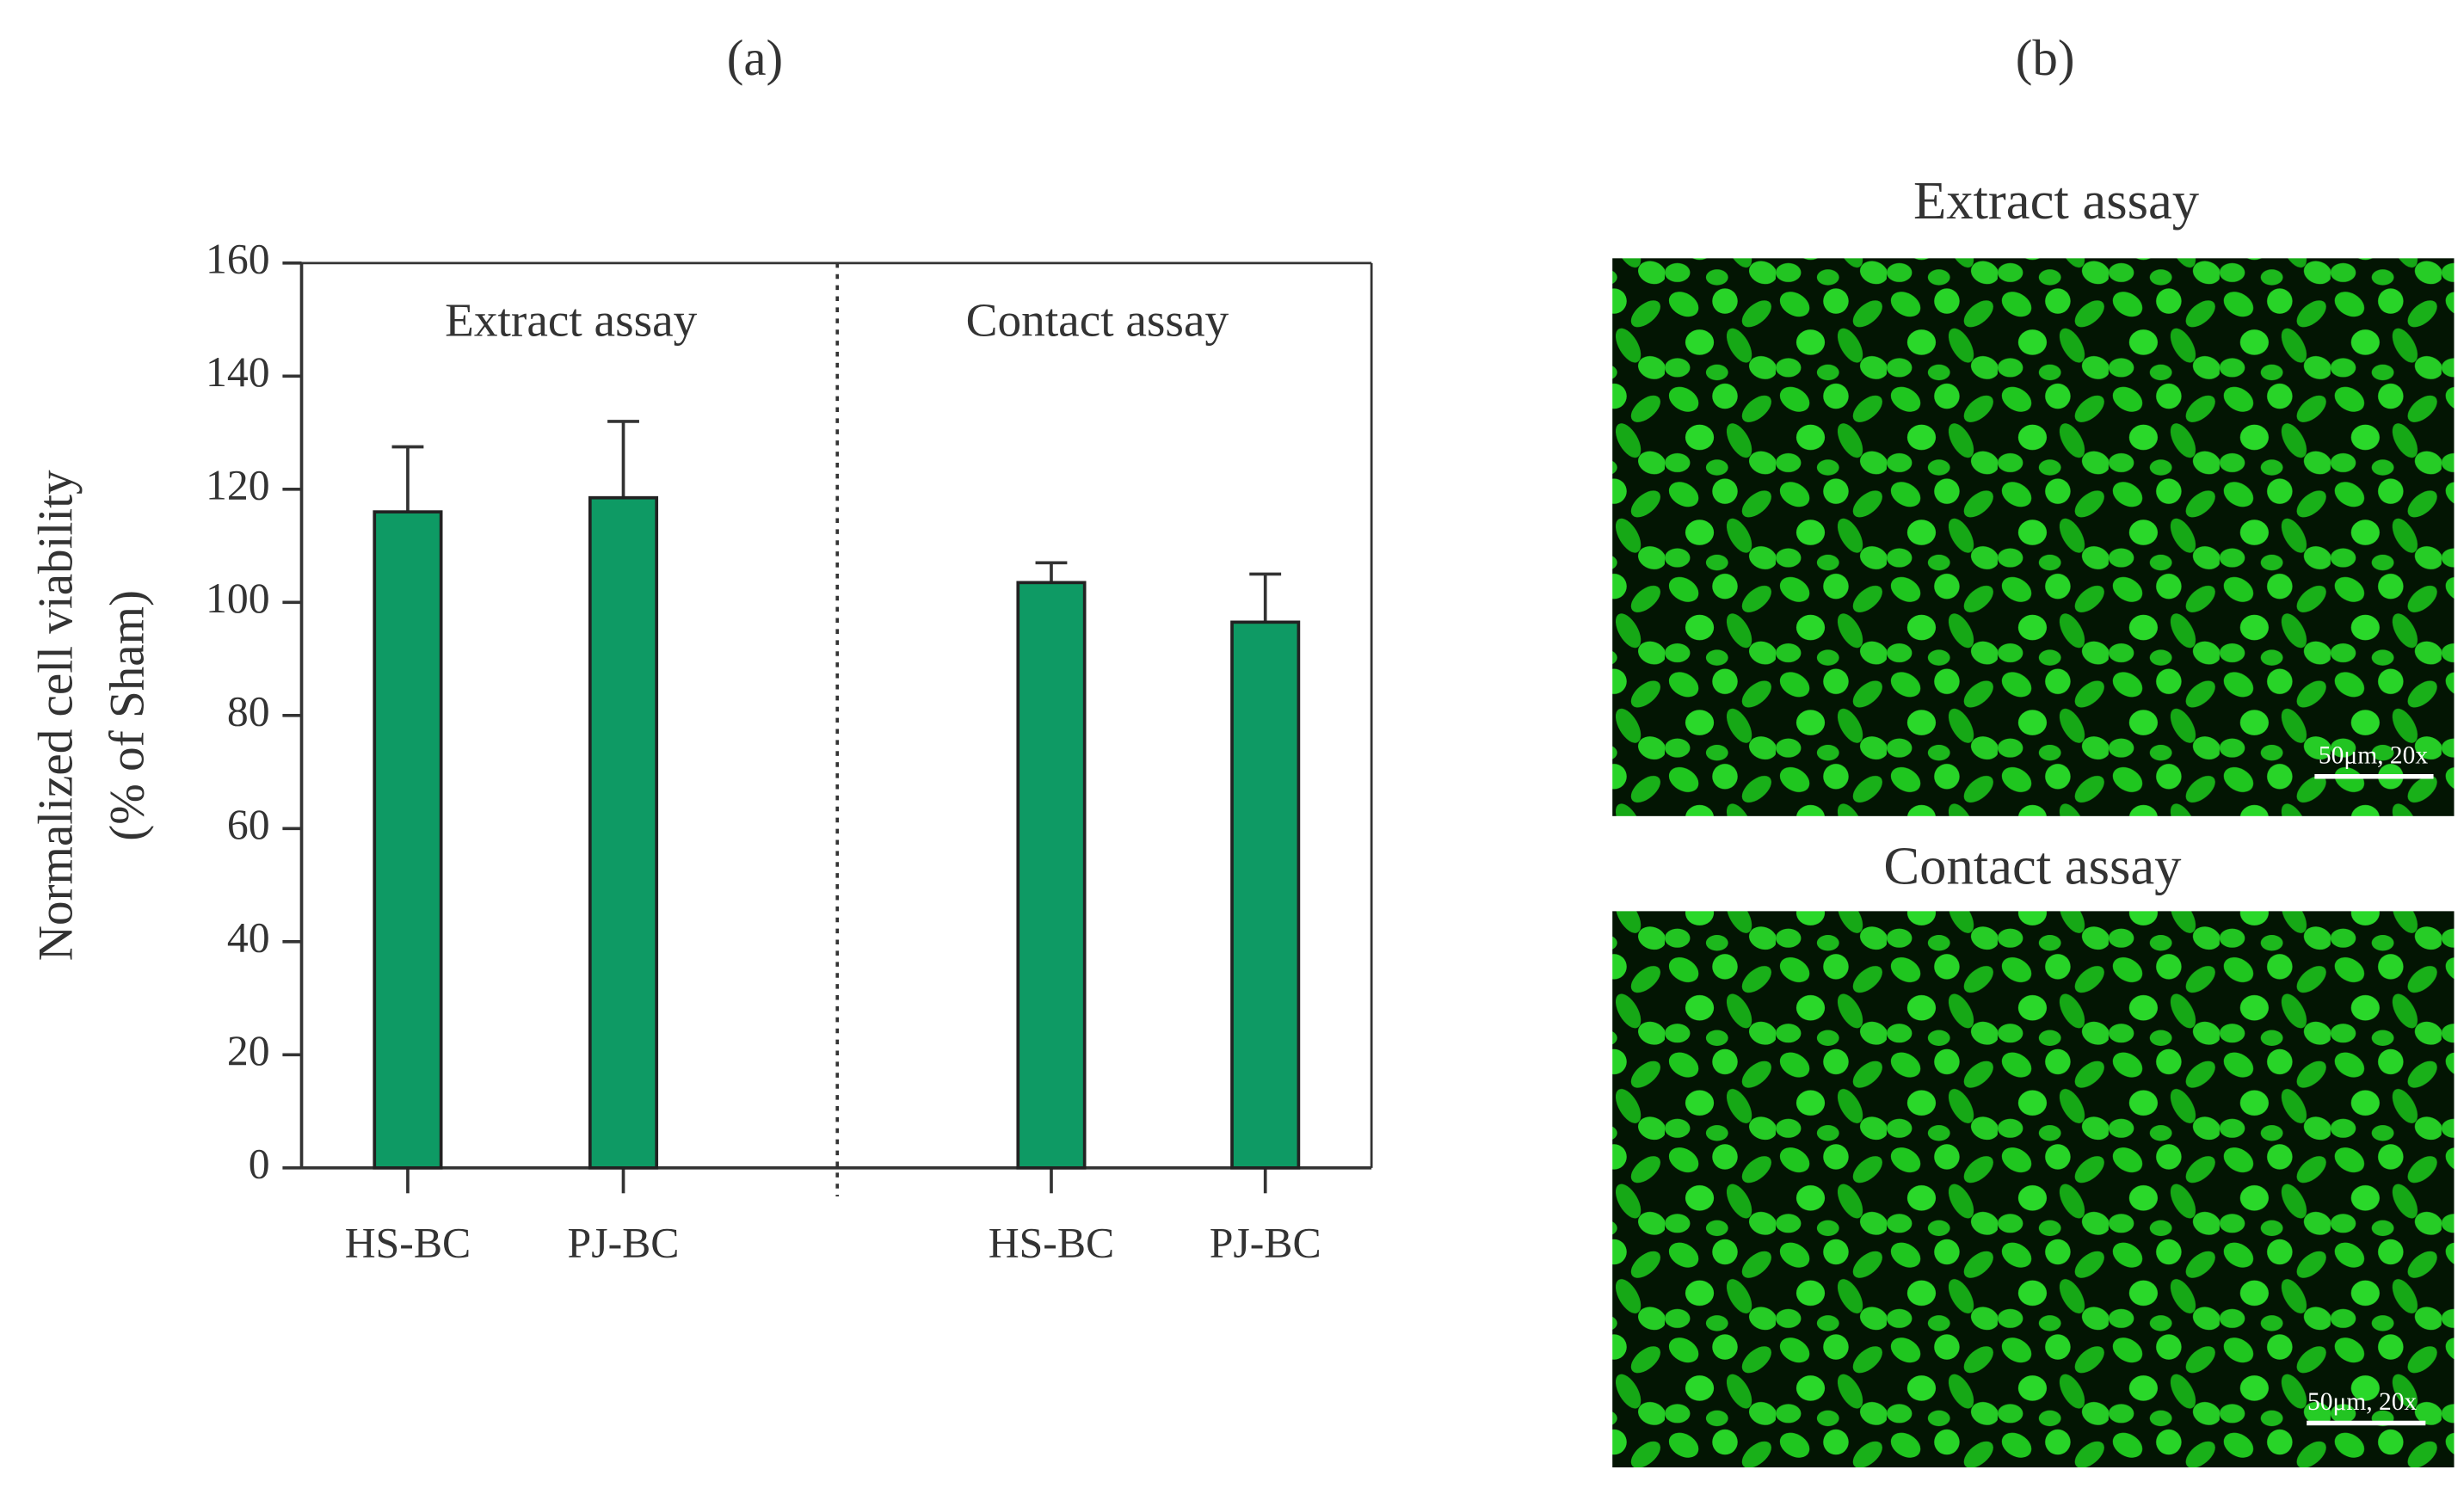 The height and width of the screenshot is (1488, 2464). What do you see at coordinates (2033, 866) in the screenshot?
I see `image-title: Contact assay` at bounding box center [2033, 866].